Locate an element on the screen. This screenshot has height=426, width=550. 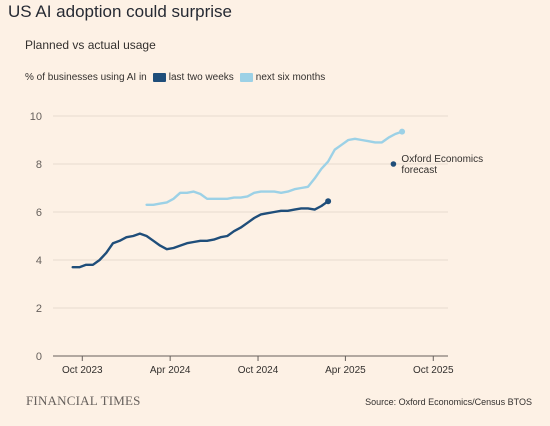
y-tick-label: 4 is located at coordinates (39, 261).